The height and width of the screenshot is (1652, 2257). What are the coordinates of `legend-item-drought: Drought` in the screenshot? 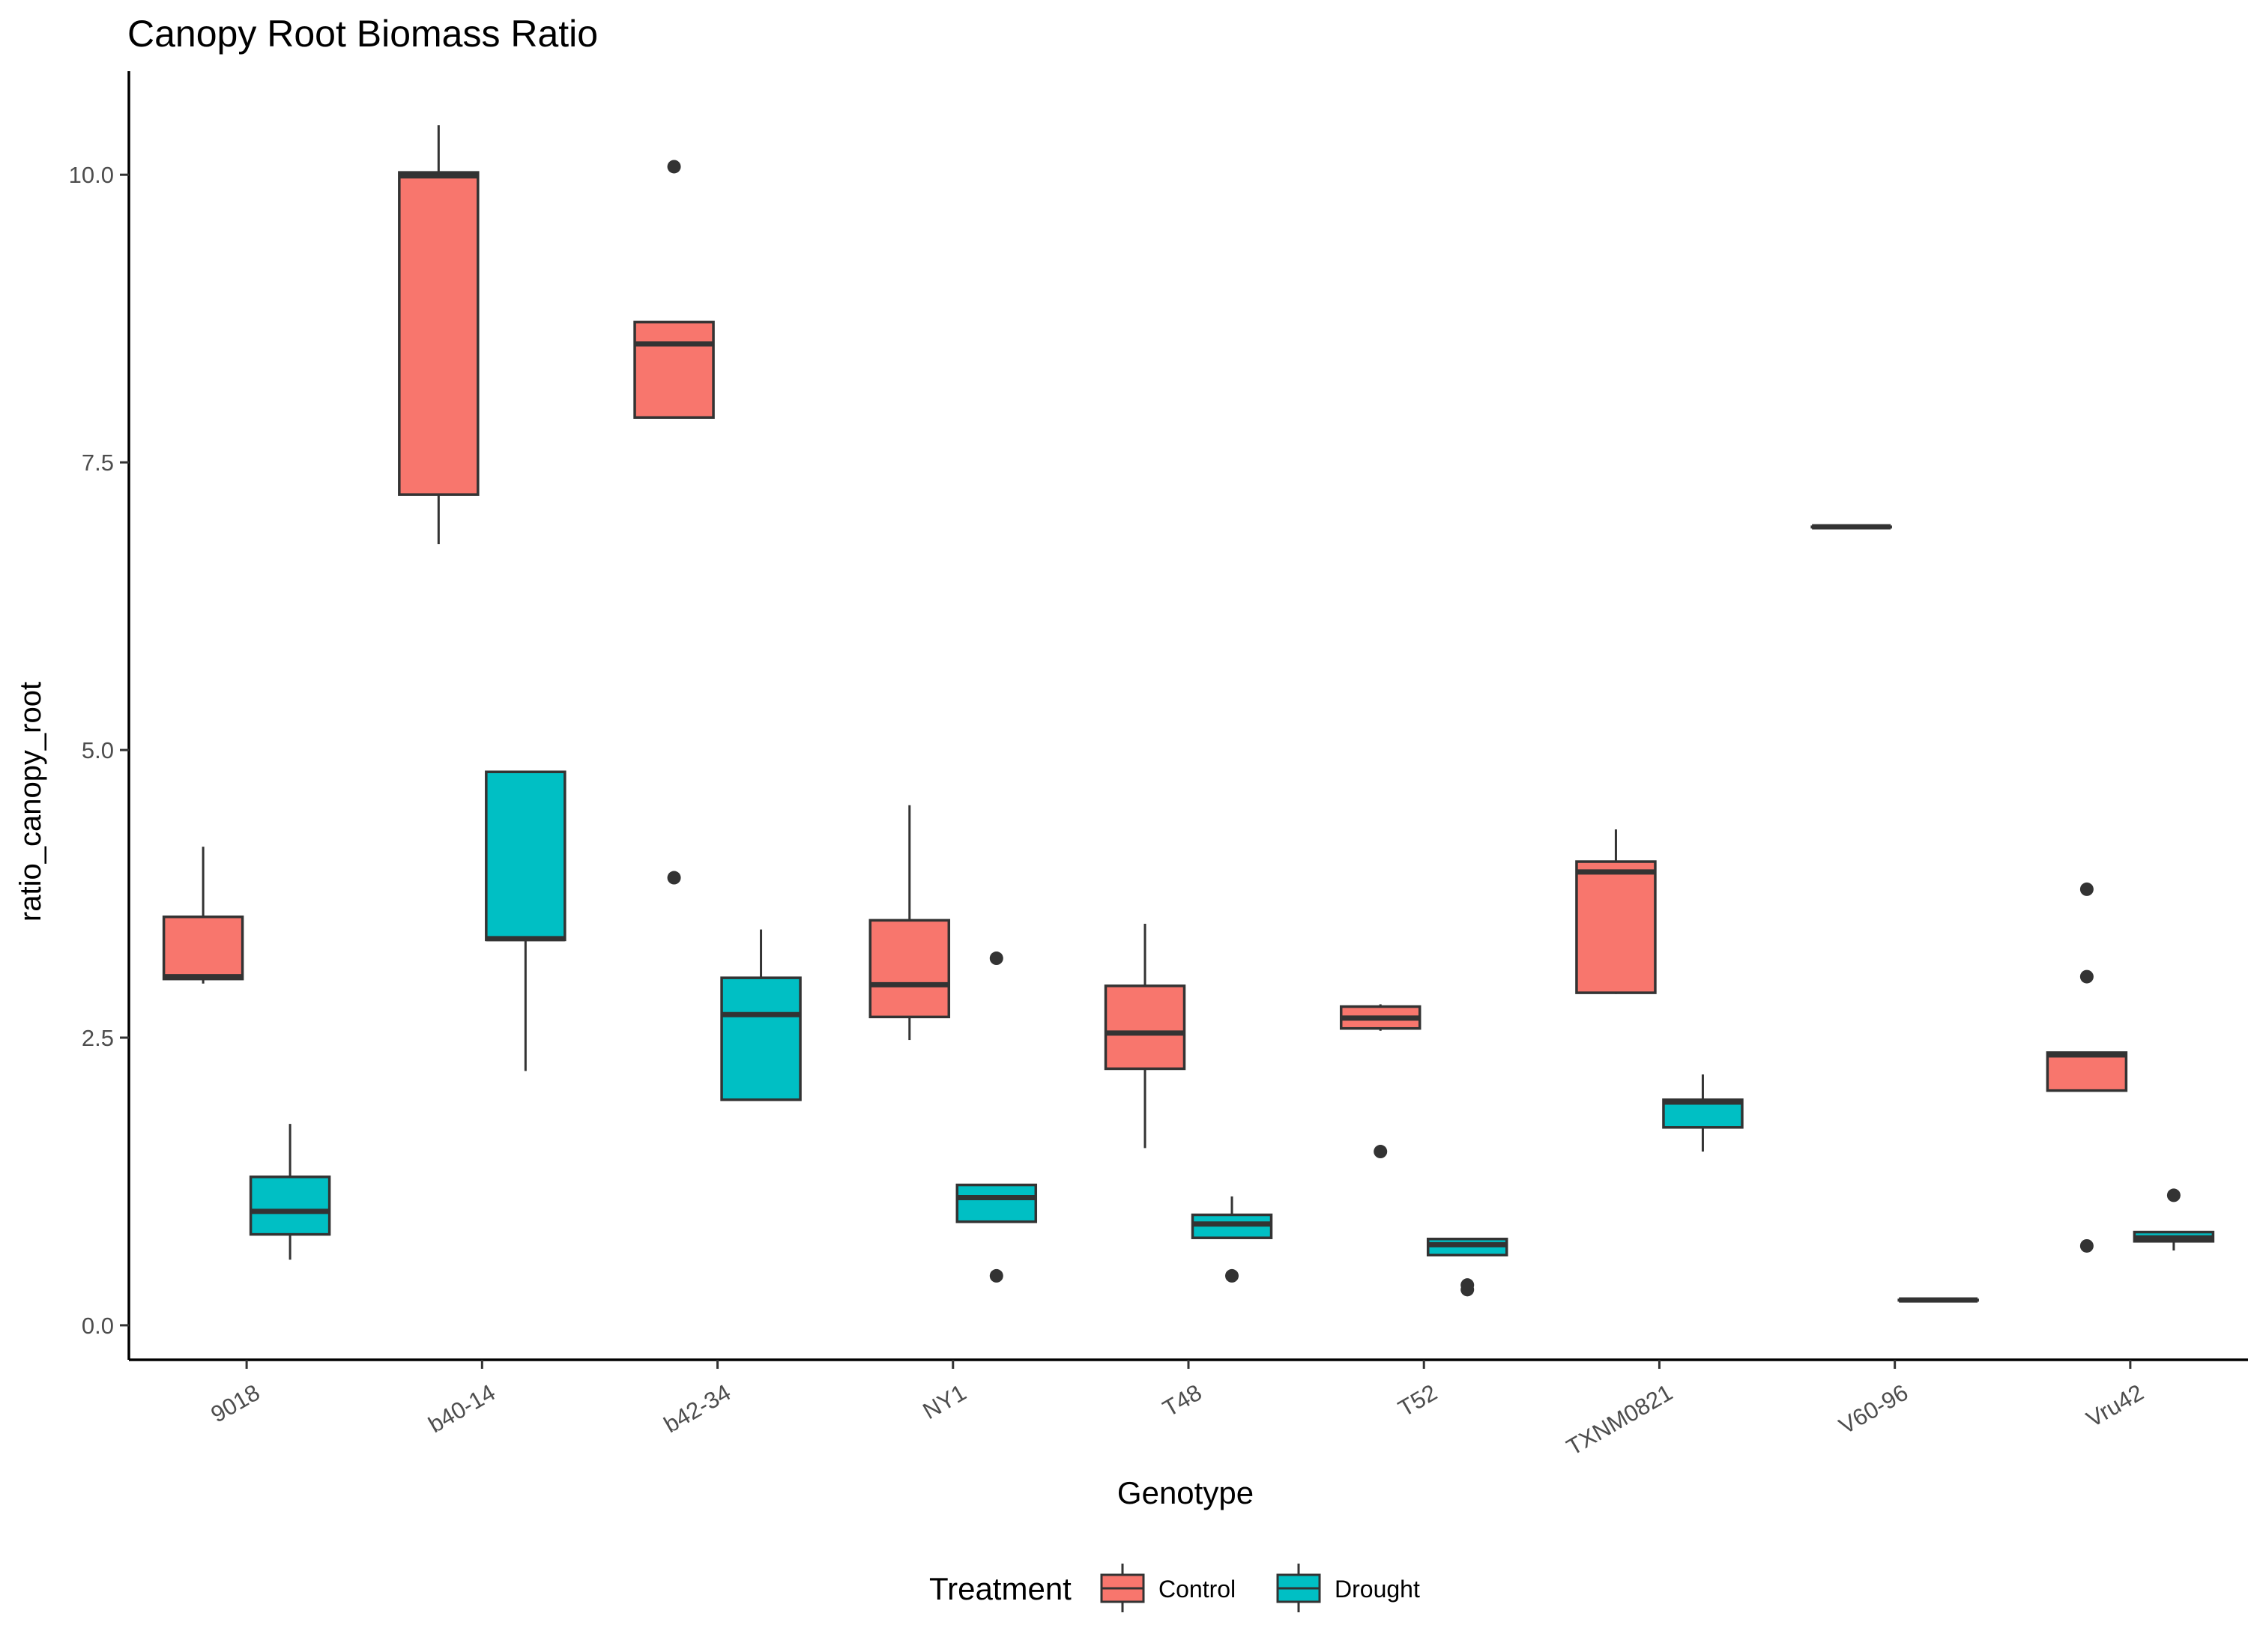 It's located at (1348, 1588).